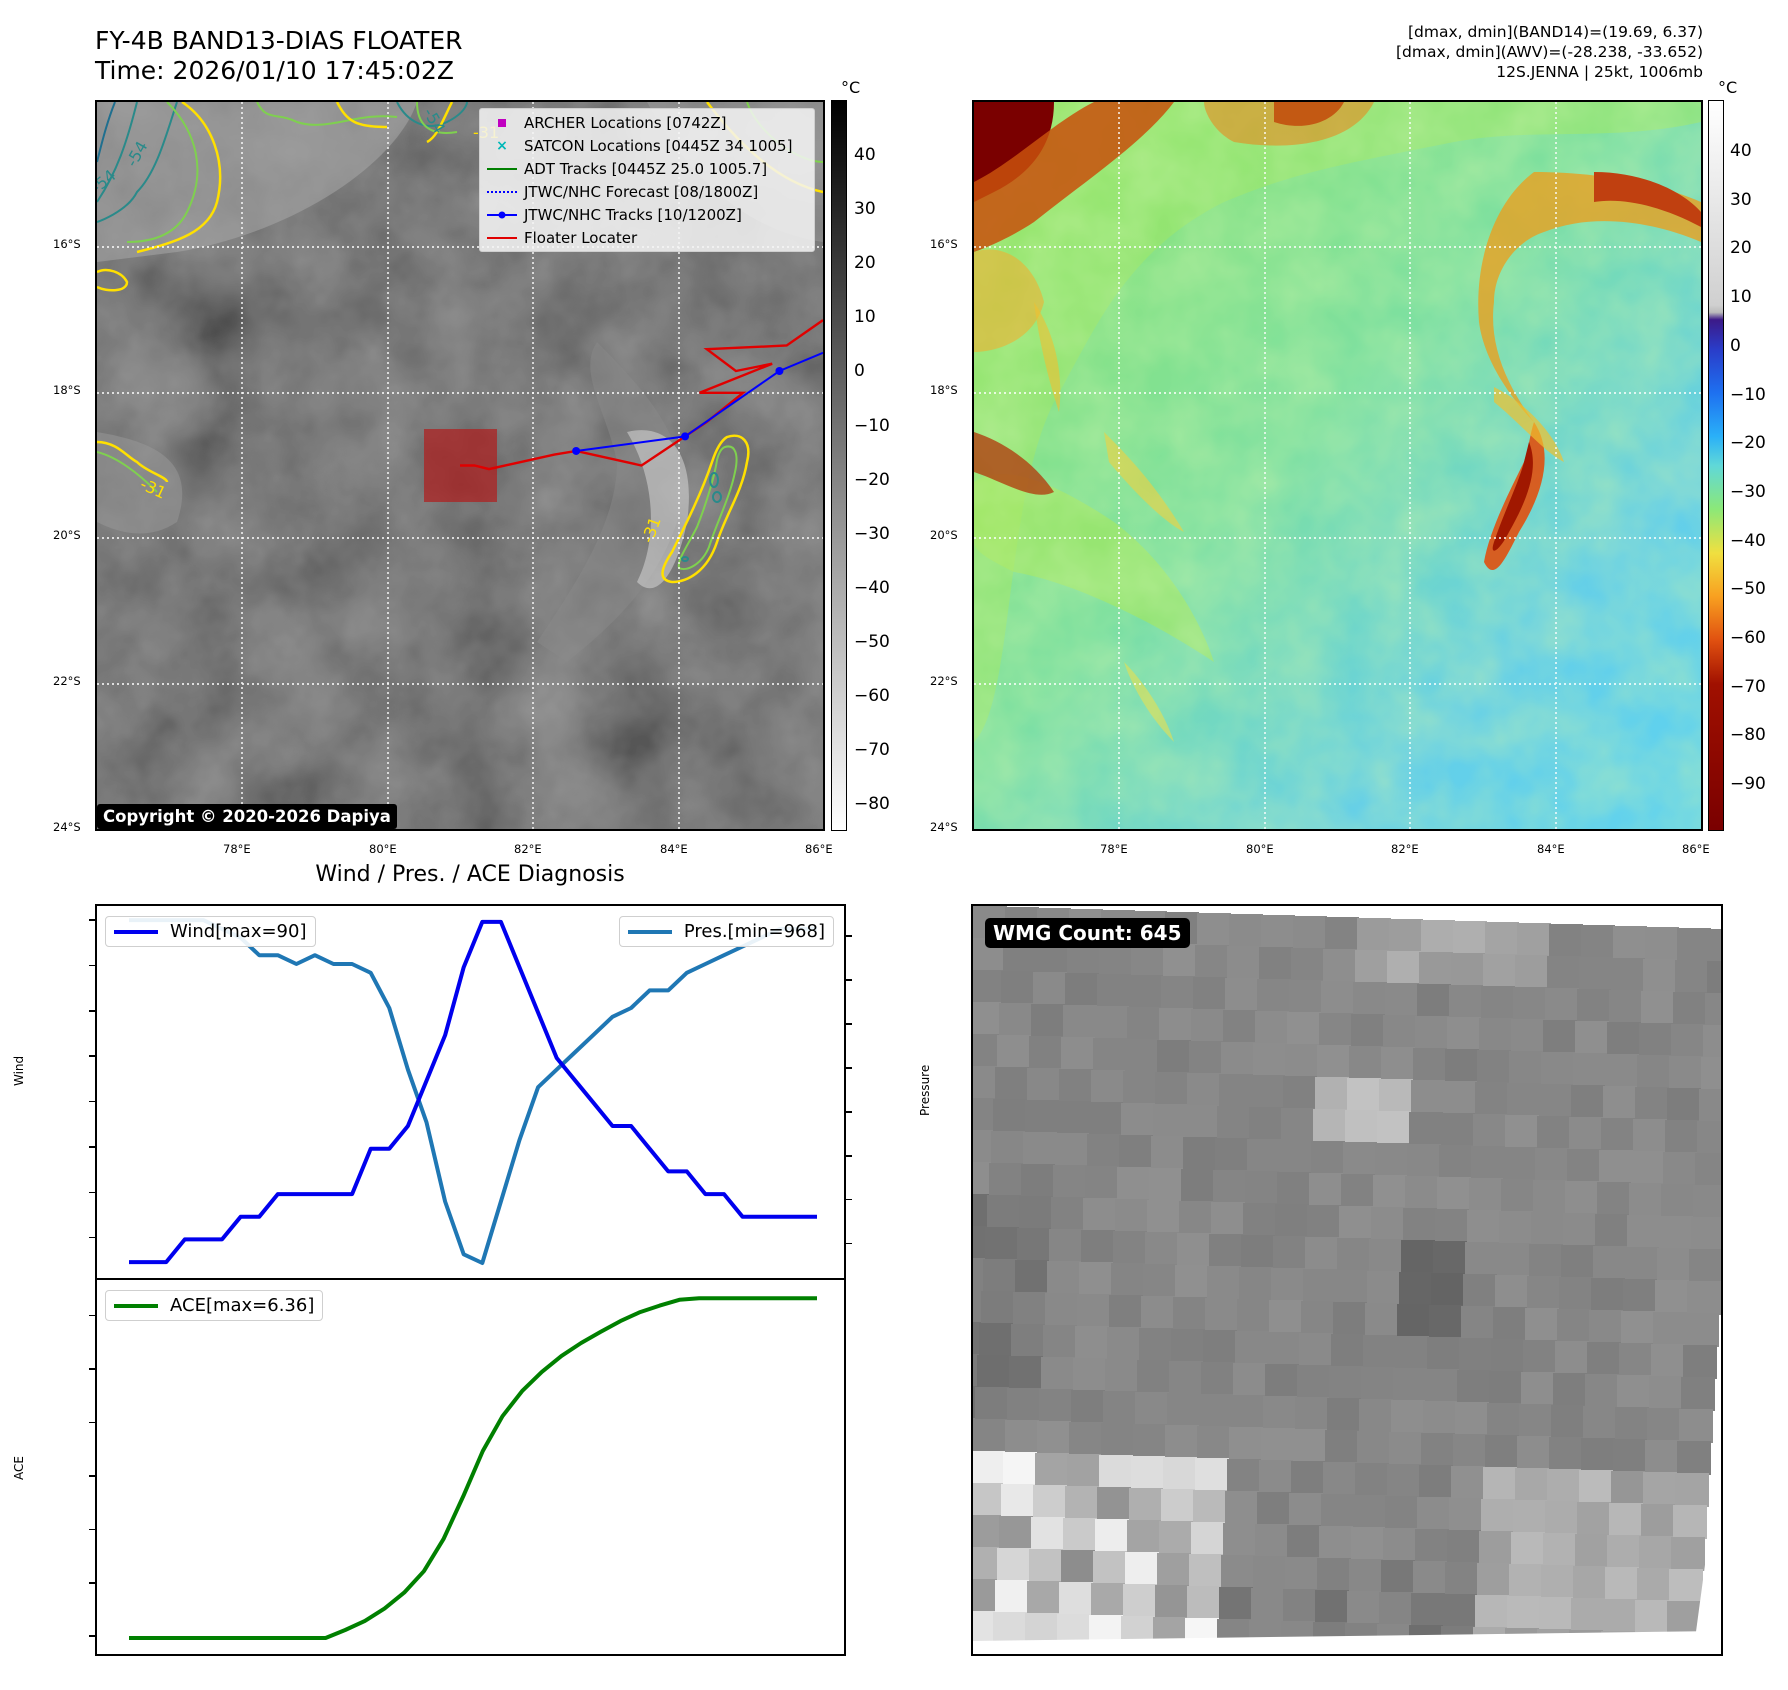  Describe the element at coordinates (944, 681) in the screenshot. I see `lat-tick-label: 22°S` at that location.